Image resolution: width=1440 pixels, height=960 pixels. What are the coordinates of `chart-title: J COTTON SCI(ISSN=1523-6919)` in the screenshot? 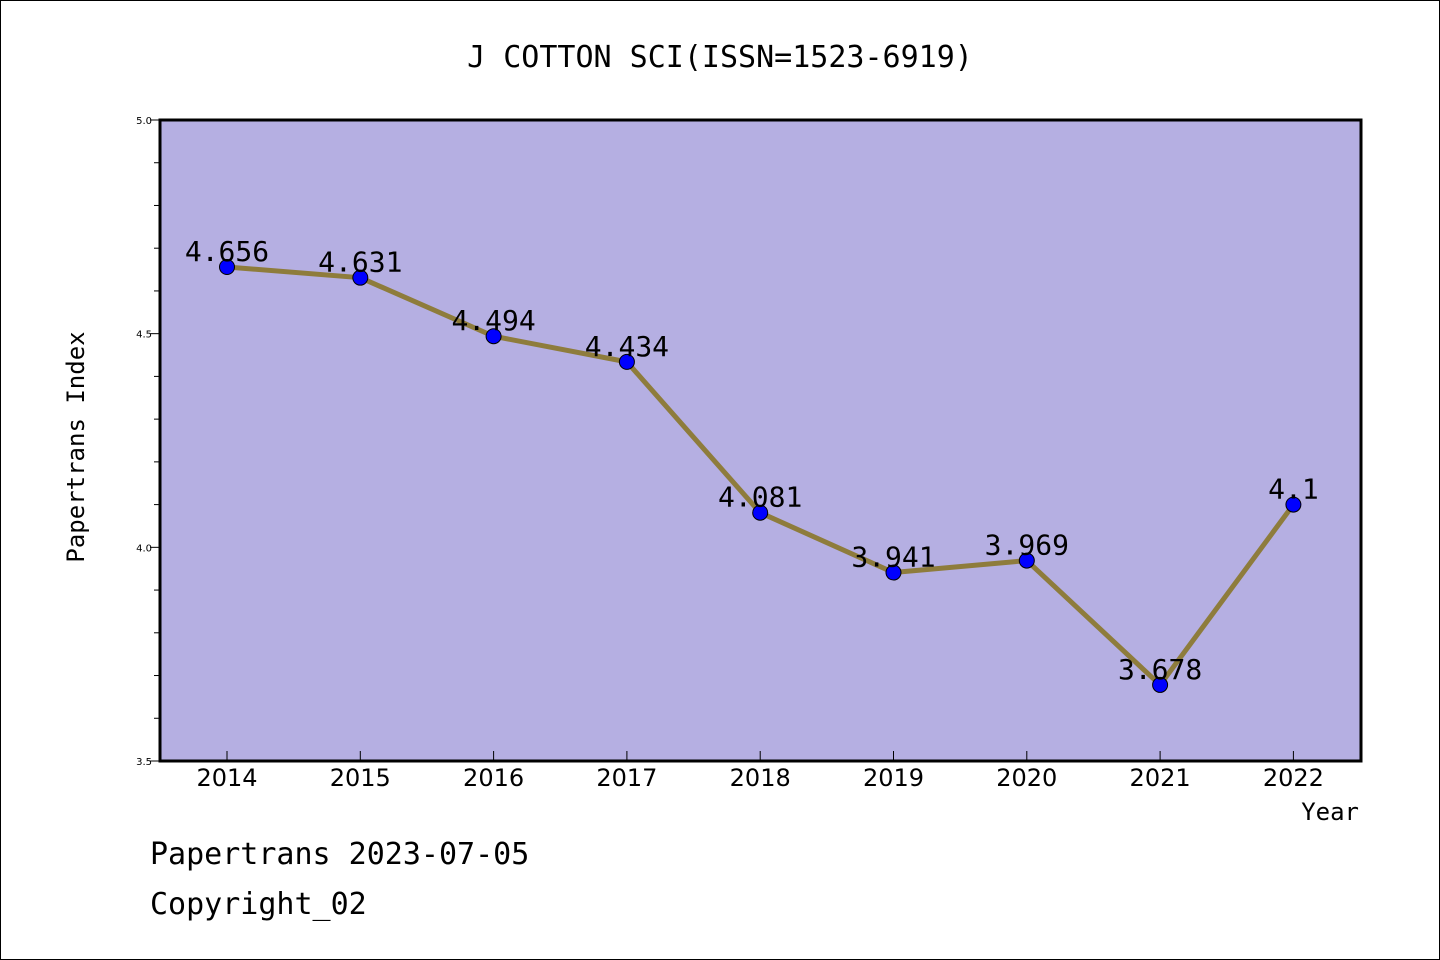 It's located at (720, 57).